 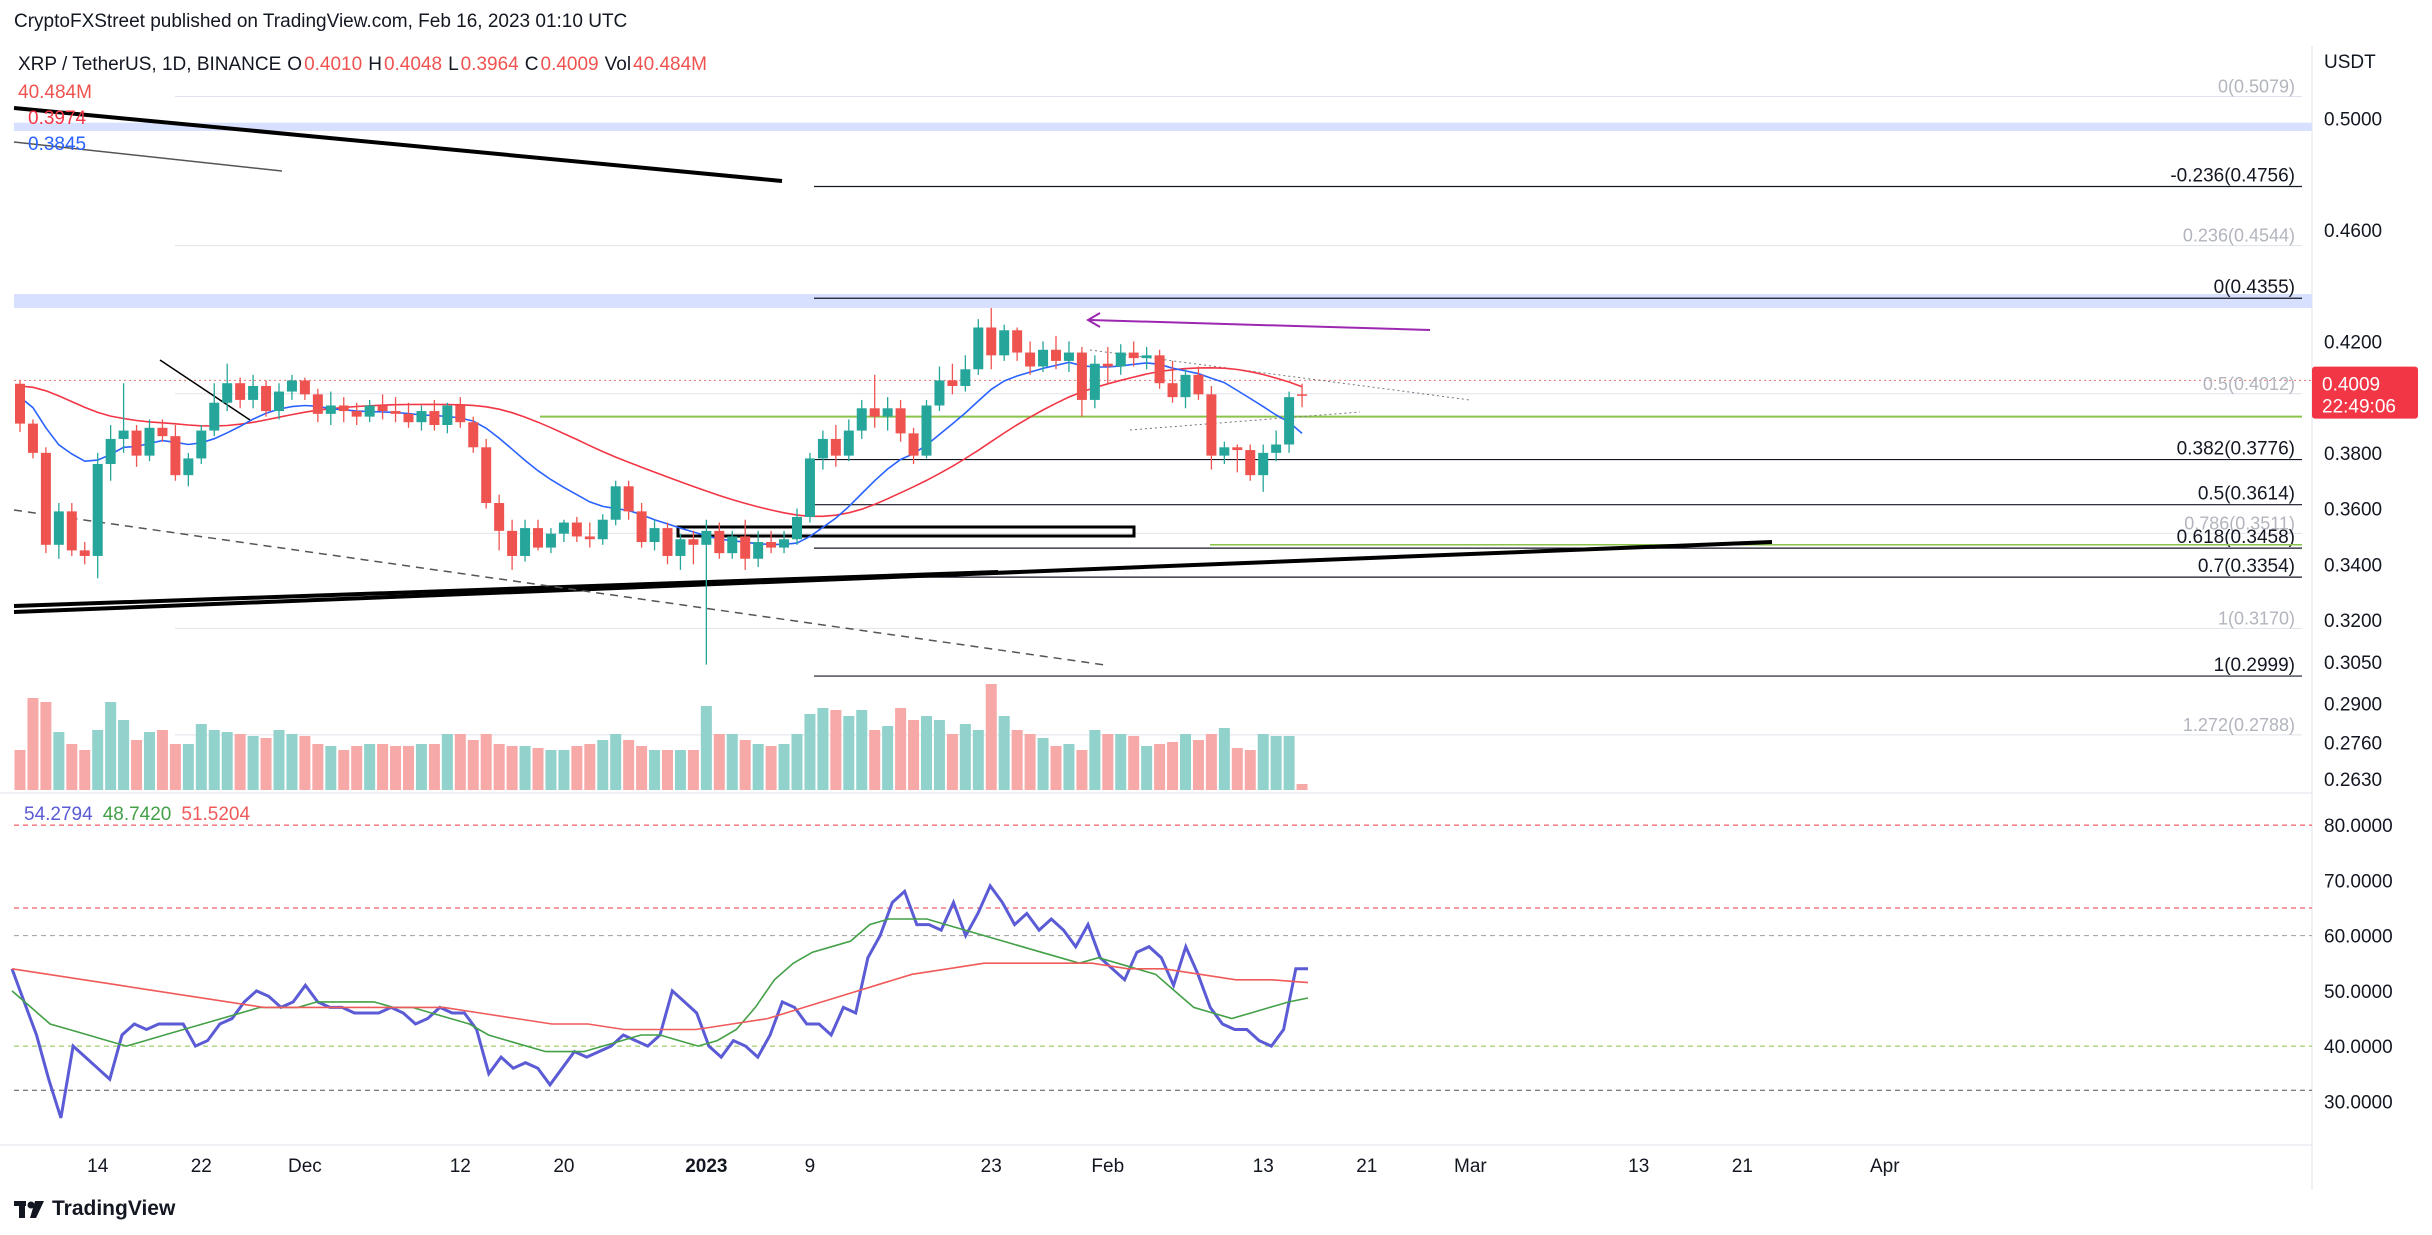 I want to click on ma-slow-line, so click(x=661, y=442).